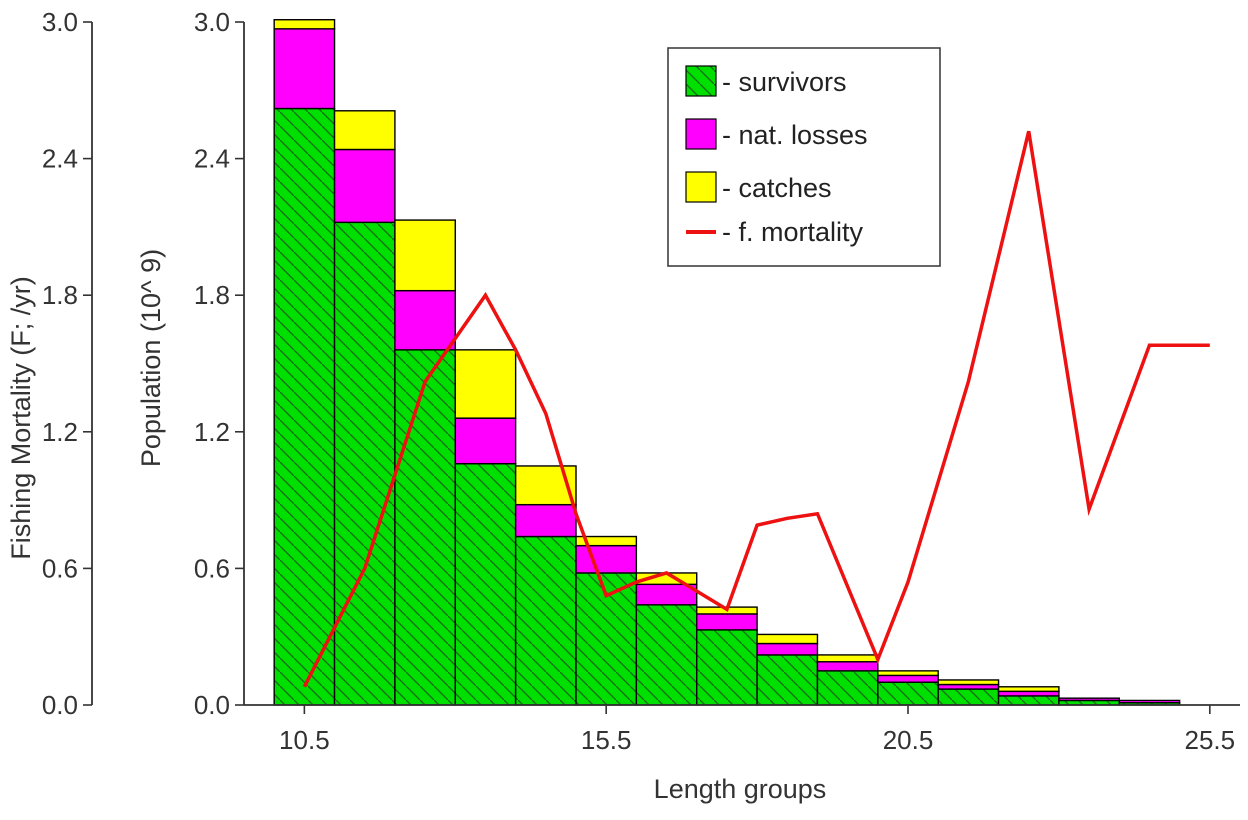  Describe the element at coordinates (304, 24) in the screenshot. I see `bar-catches-10.5` at that location.